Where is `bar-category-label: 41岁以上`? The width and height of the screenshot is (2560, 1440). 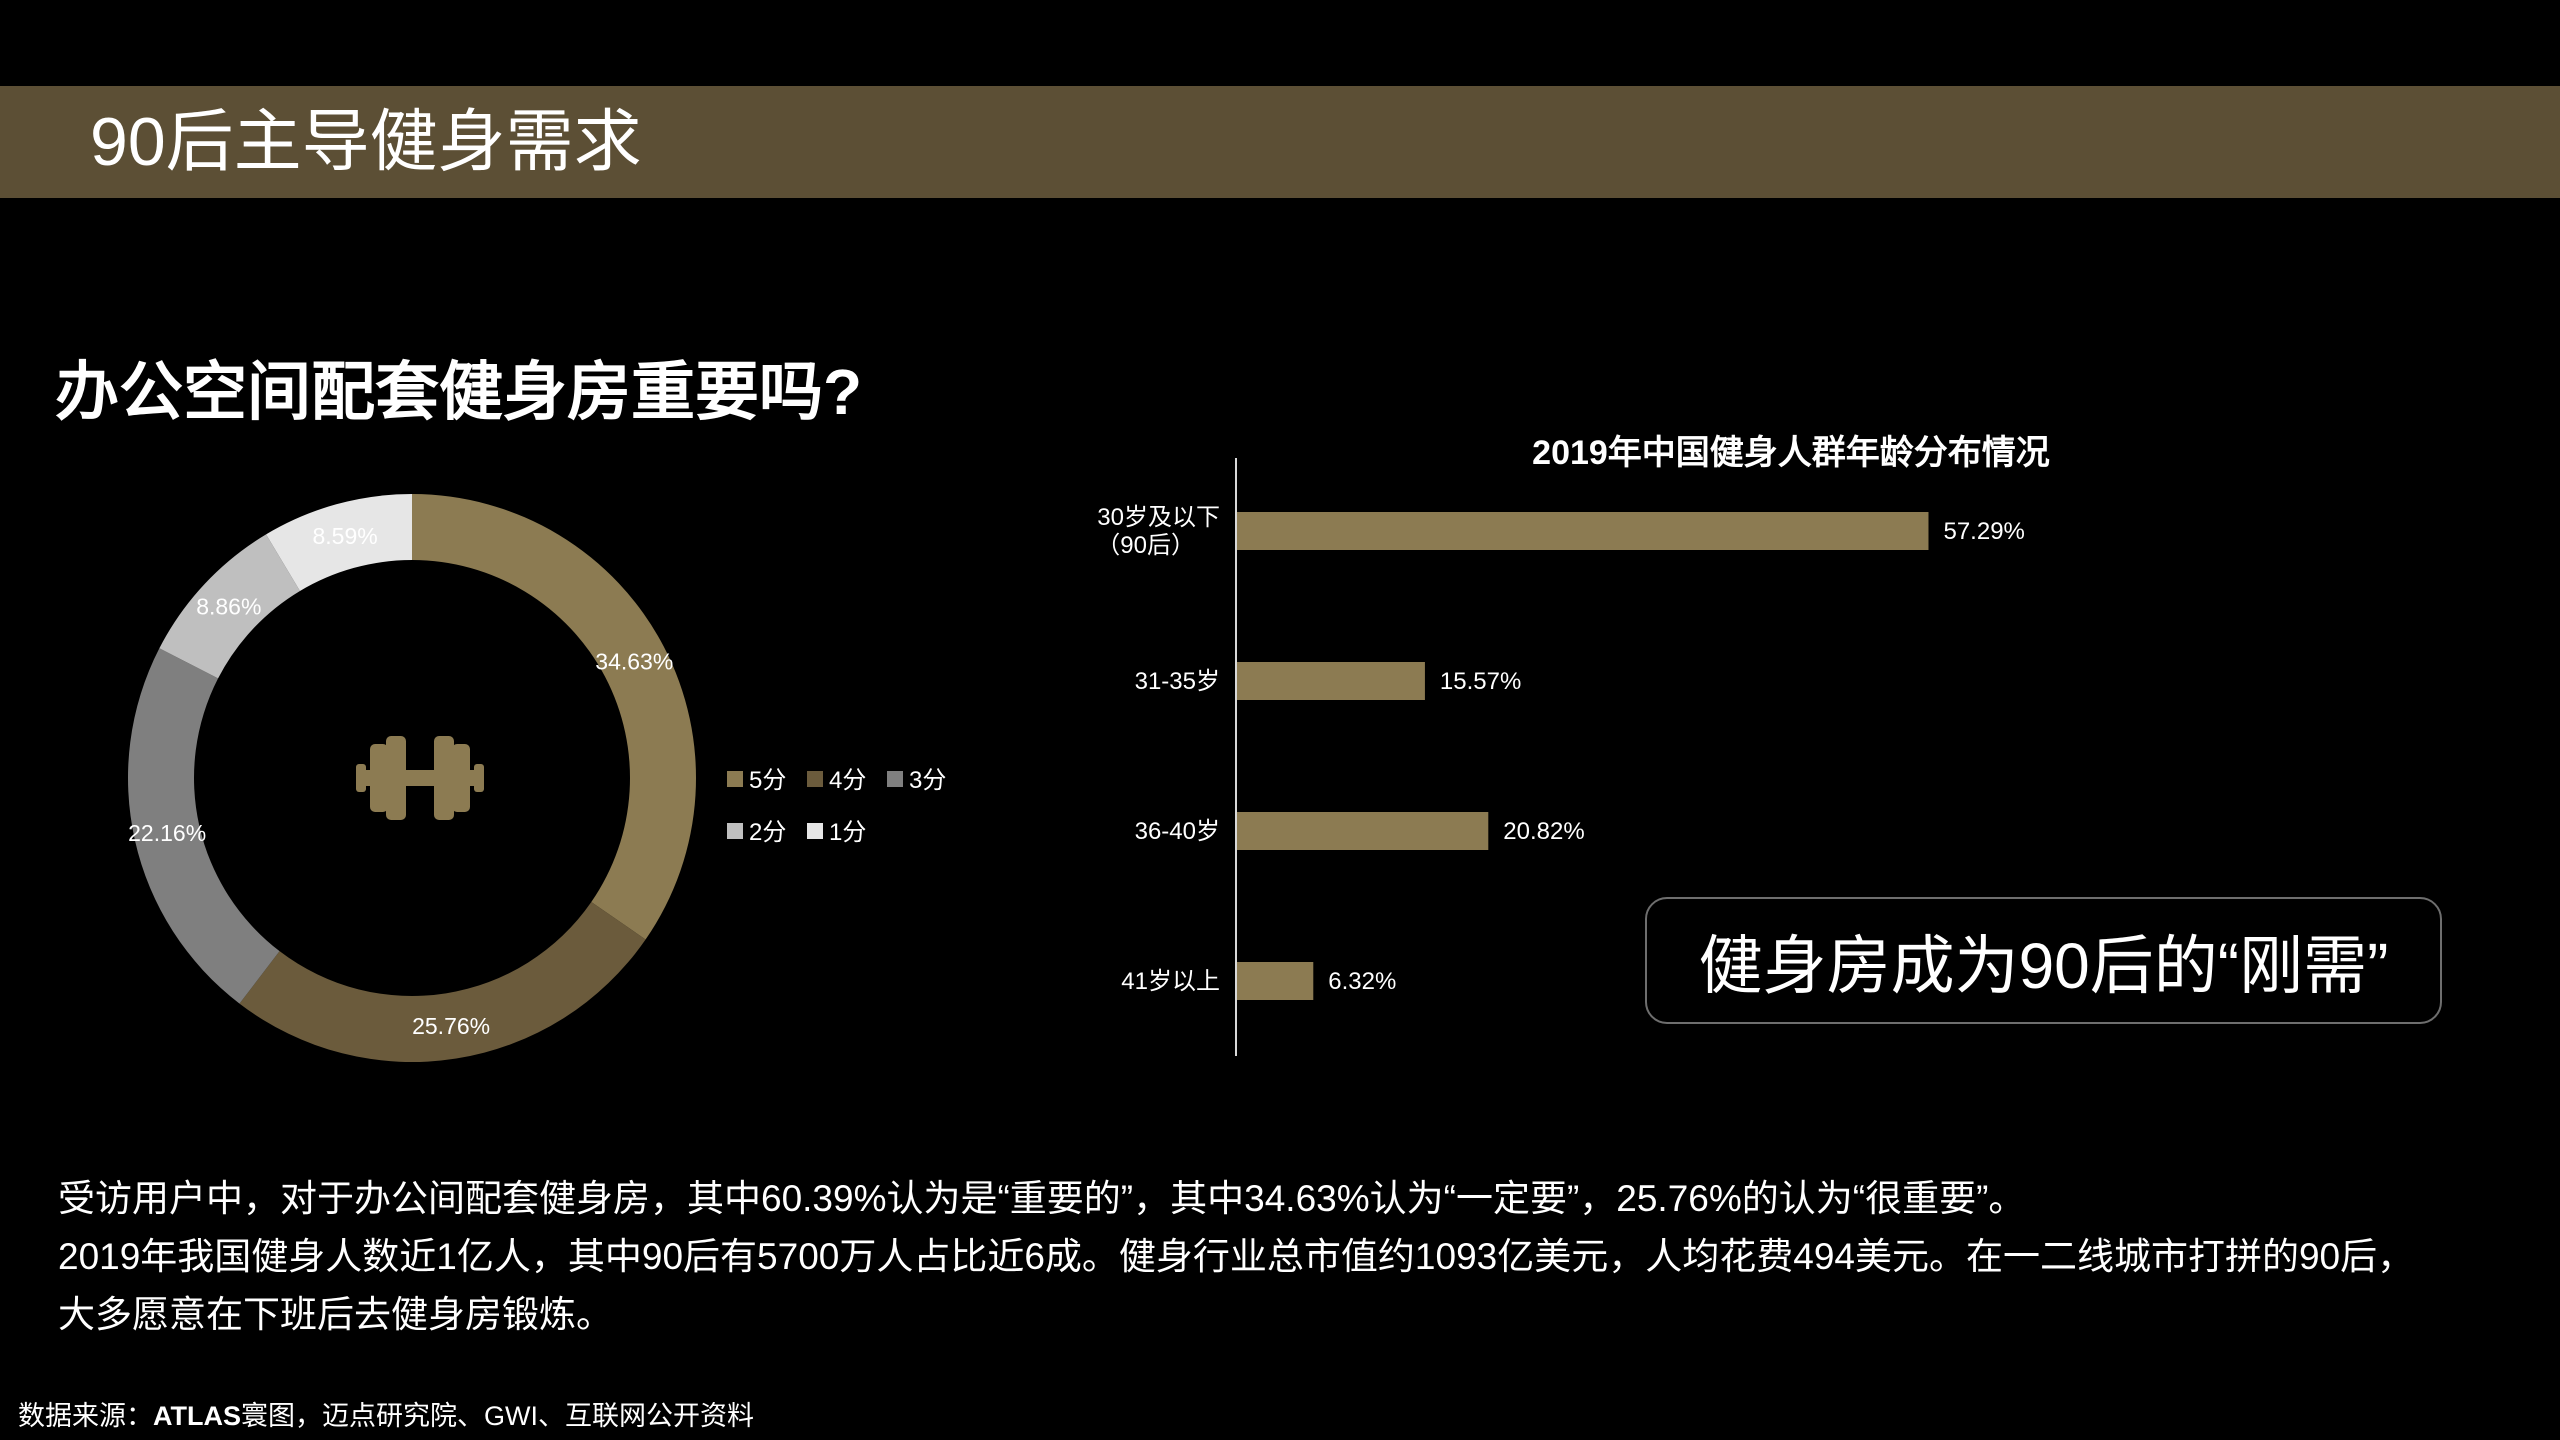 bar-category-label: 41岁以上 is located at coordinates (1170, 981).